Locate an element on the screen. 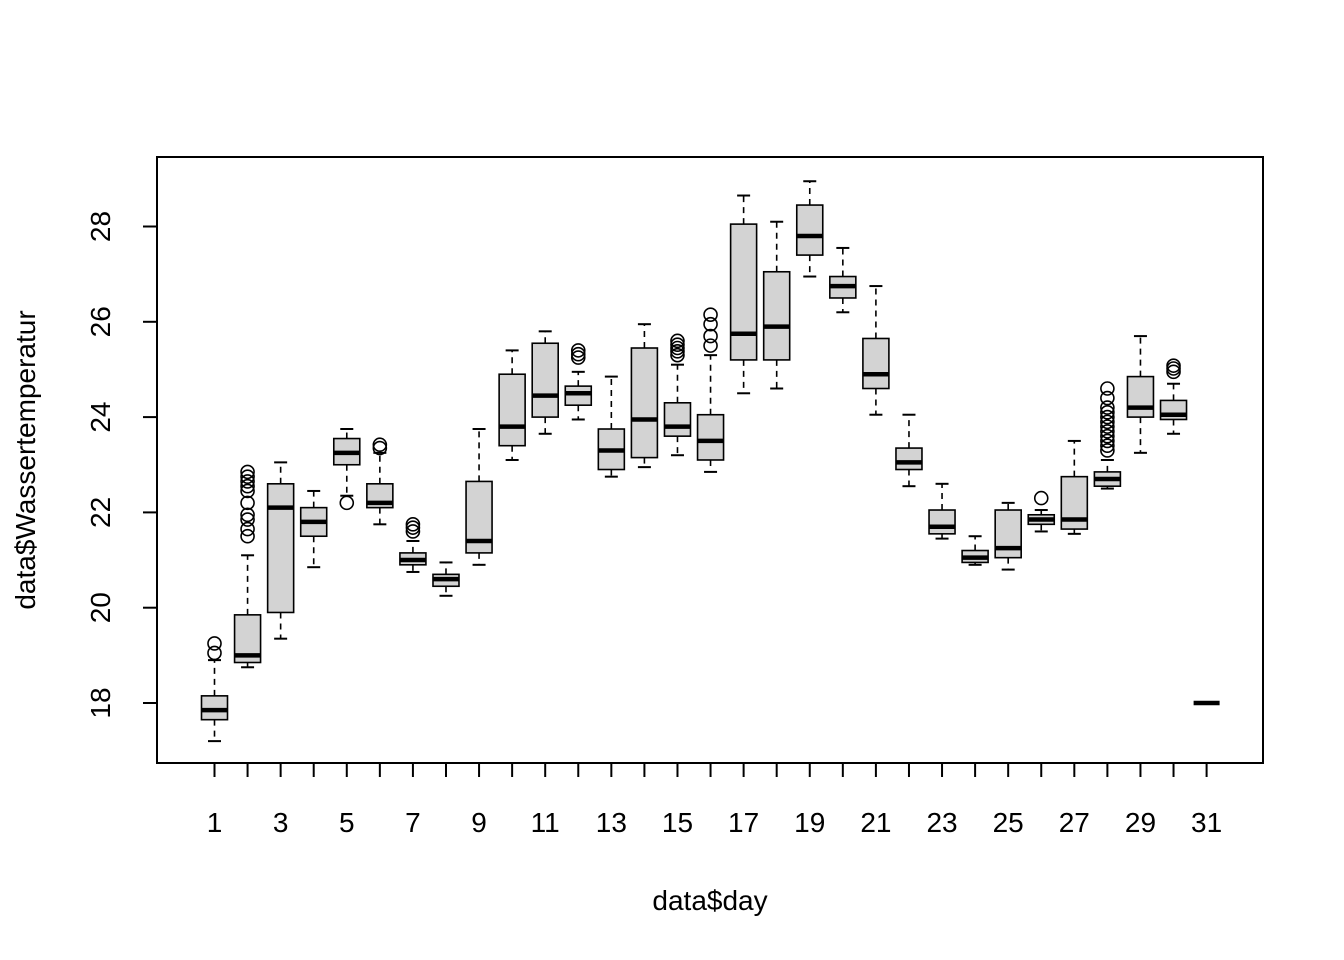 The height and width of the screenshot is (960, 1344). x-tick-label: 31 is located at coordinates (1206, 822).